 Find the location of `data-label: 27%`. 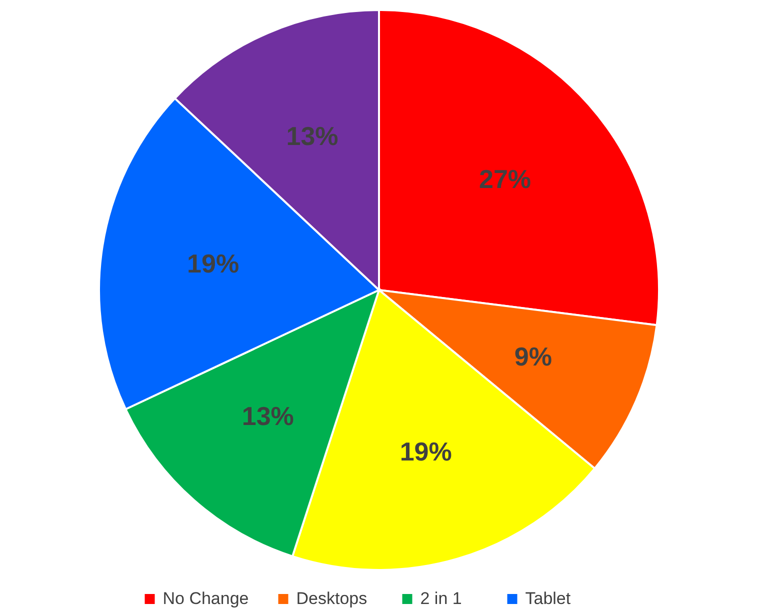

data-label: 27% is located at coordinates (505, 179).